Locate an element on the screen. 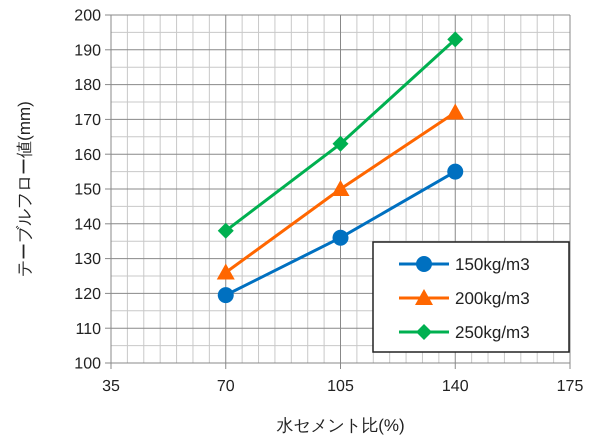 The image size is (597, 443). y-tick-label: 190 is located at coordinates (88, 51).